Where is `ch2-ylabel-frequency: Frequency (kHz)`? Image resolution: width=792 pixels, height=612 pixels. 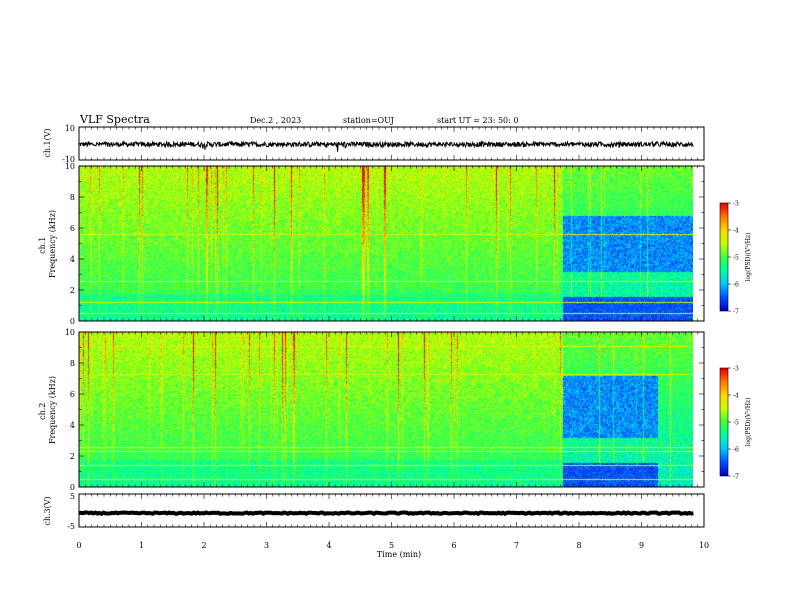
ch2-ylabel-frequency: Frequency (kHz) is located at coordinates (52, 410).